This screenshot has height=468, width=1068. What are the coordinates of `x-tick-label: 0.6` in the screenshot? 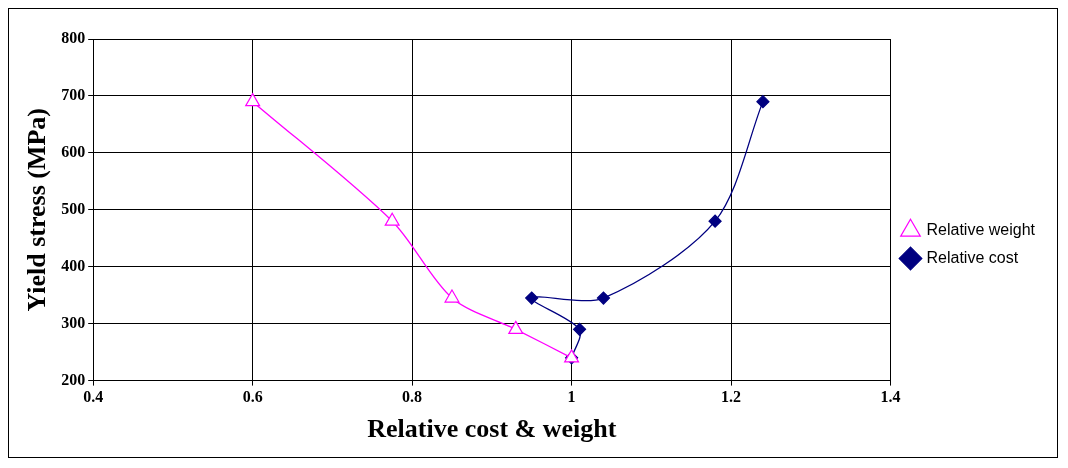 It's located at (252, 397).